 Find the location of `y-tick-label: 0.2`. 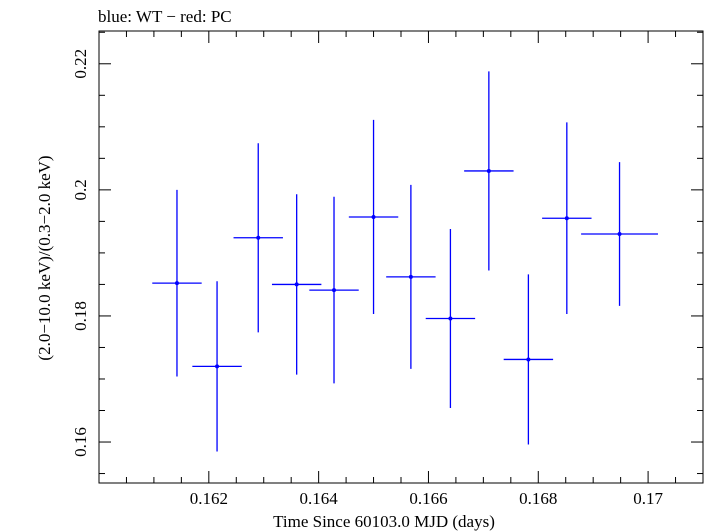

y-tick-label: 0.2 is located at coordinates (80, 189).